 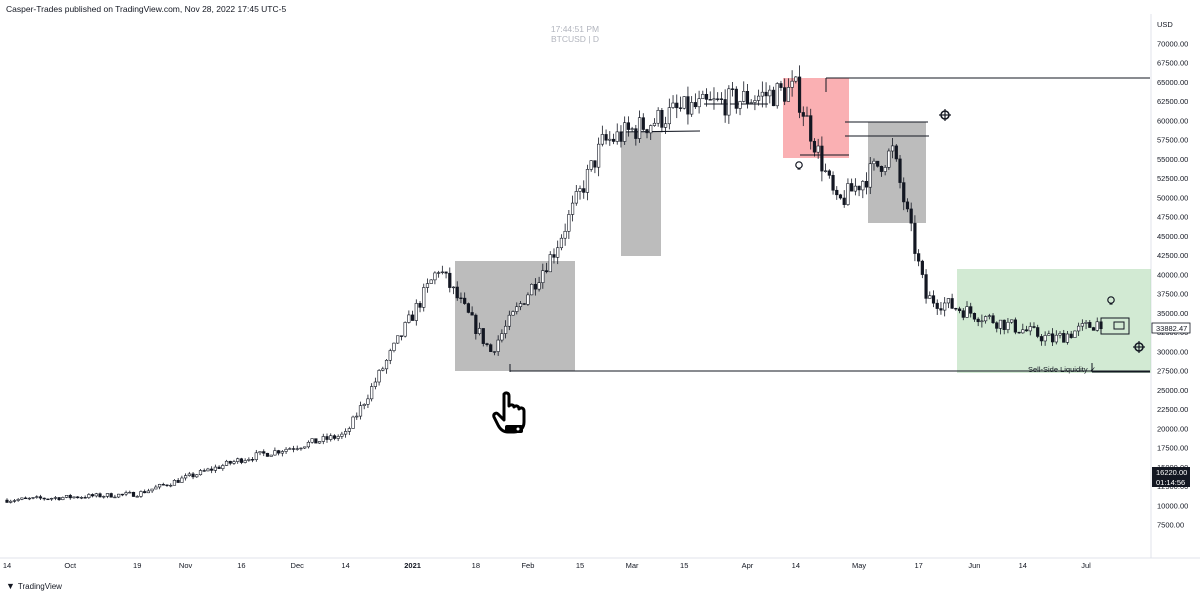 I want to click on price-tick-label: 10000.00, so click(x=1172, y=505).